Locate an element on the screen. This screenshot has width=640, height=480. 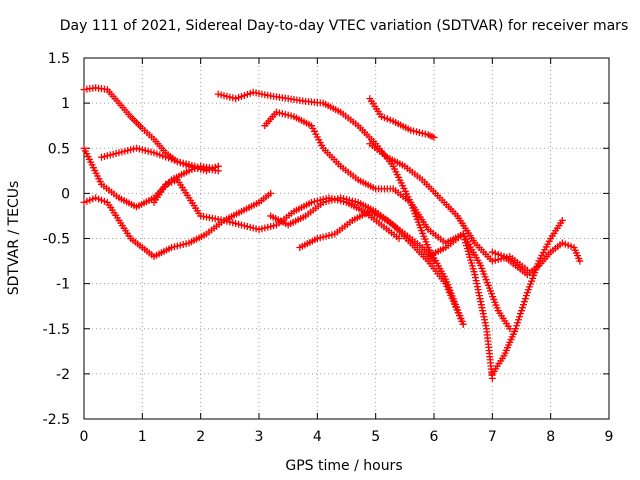
series-track-d is located at coordinates (160, 159).